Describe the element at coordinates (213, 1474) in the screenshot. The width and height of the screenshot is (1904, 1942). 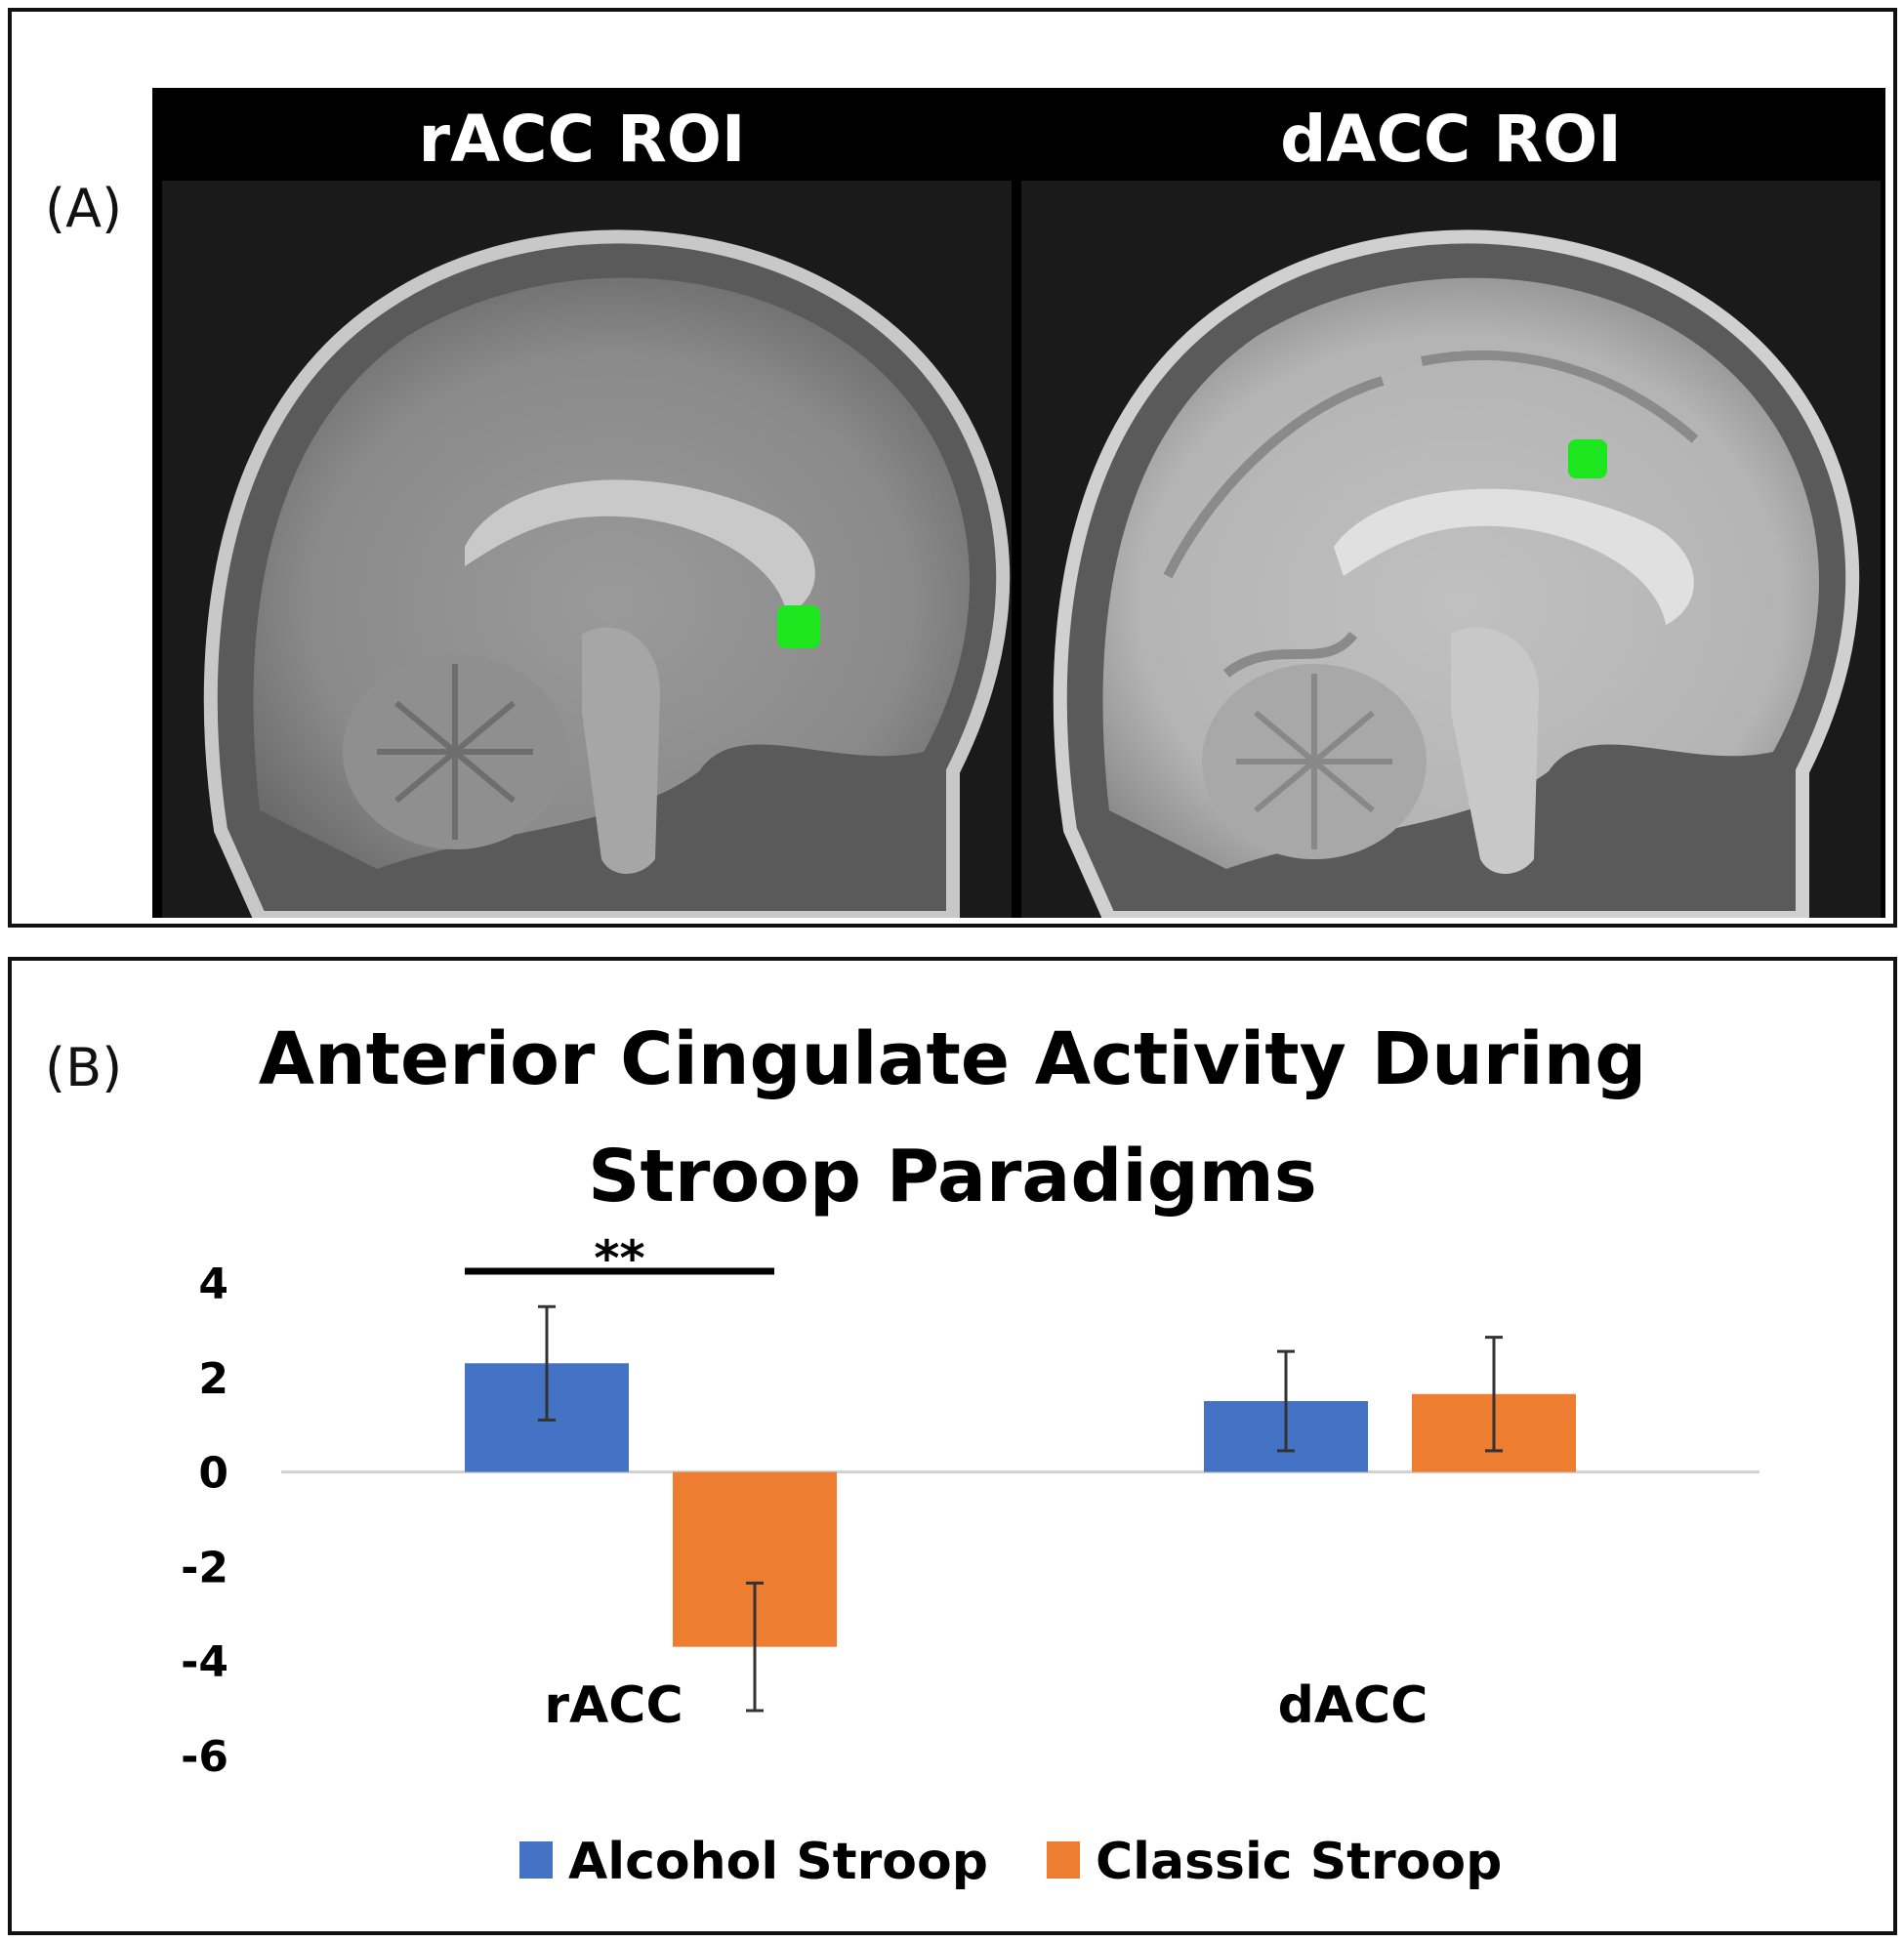
I see `y-tick-label: 0` at that location.